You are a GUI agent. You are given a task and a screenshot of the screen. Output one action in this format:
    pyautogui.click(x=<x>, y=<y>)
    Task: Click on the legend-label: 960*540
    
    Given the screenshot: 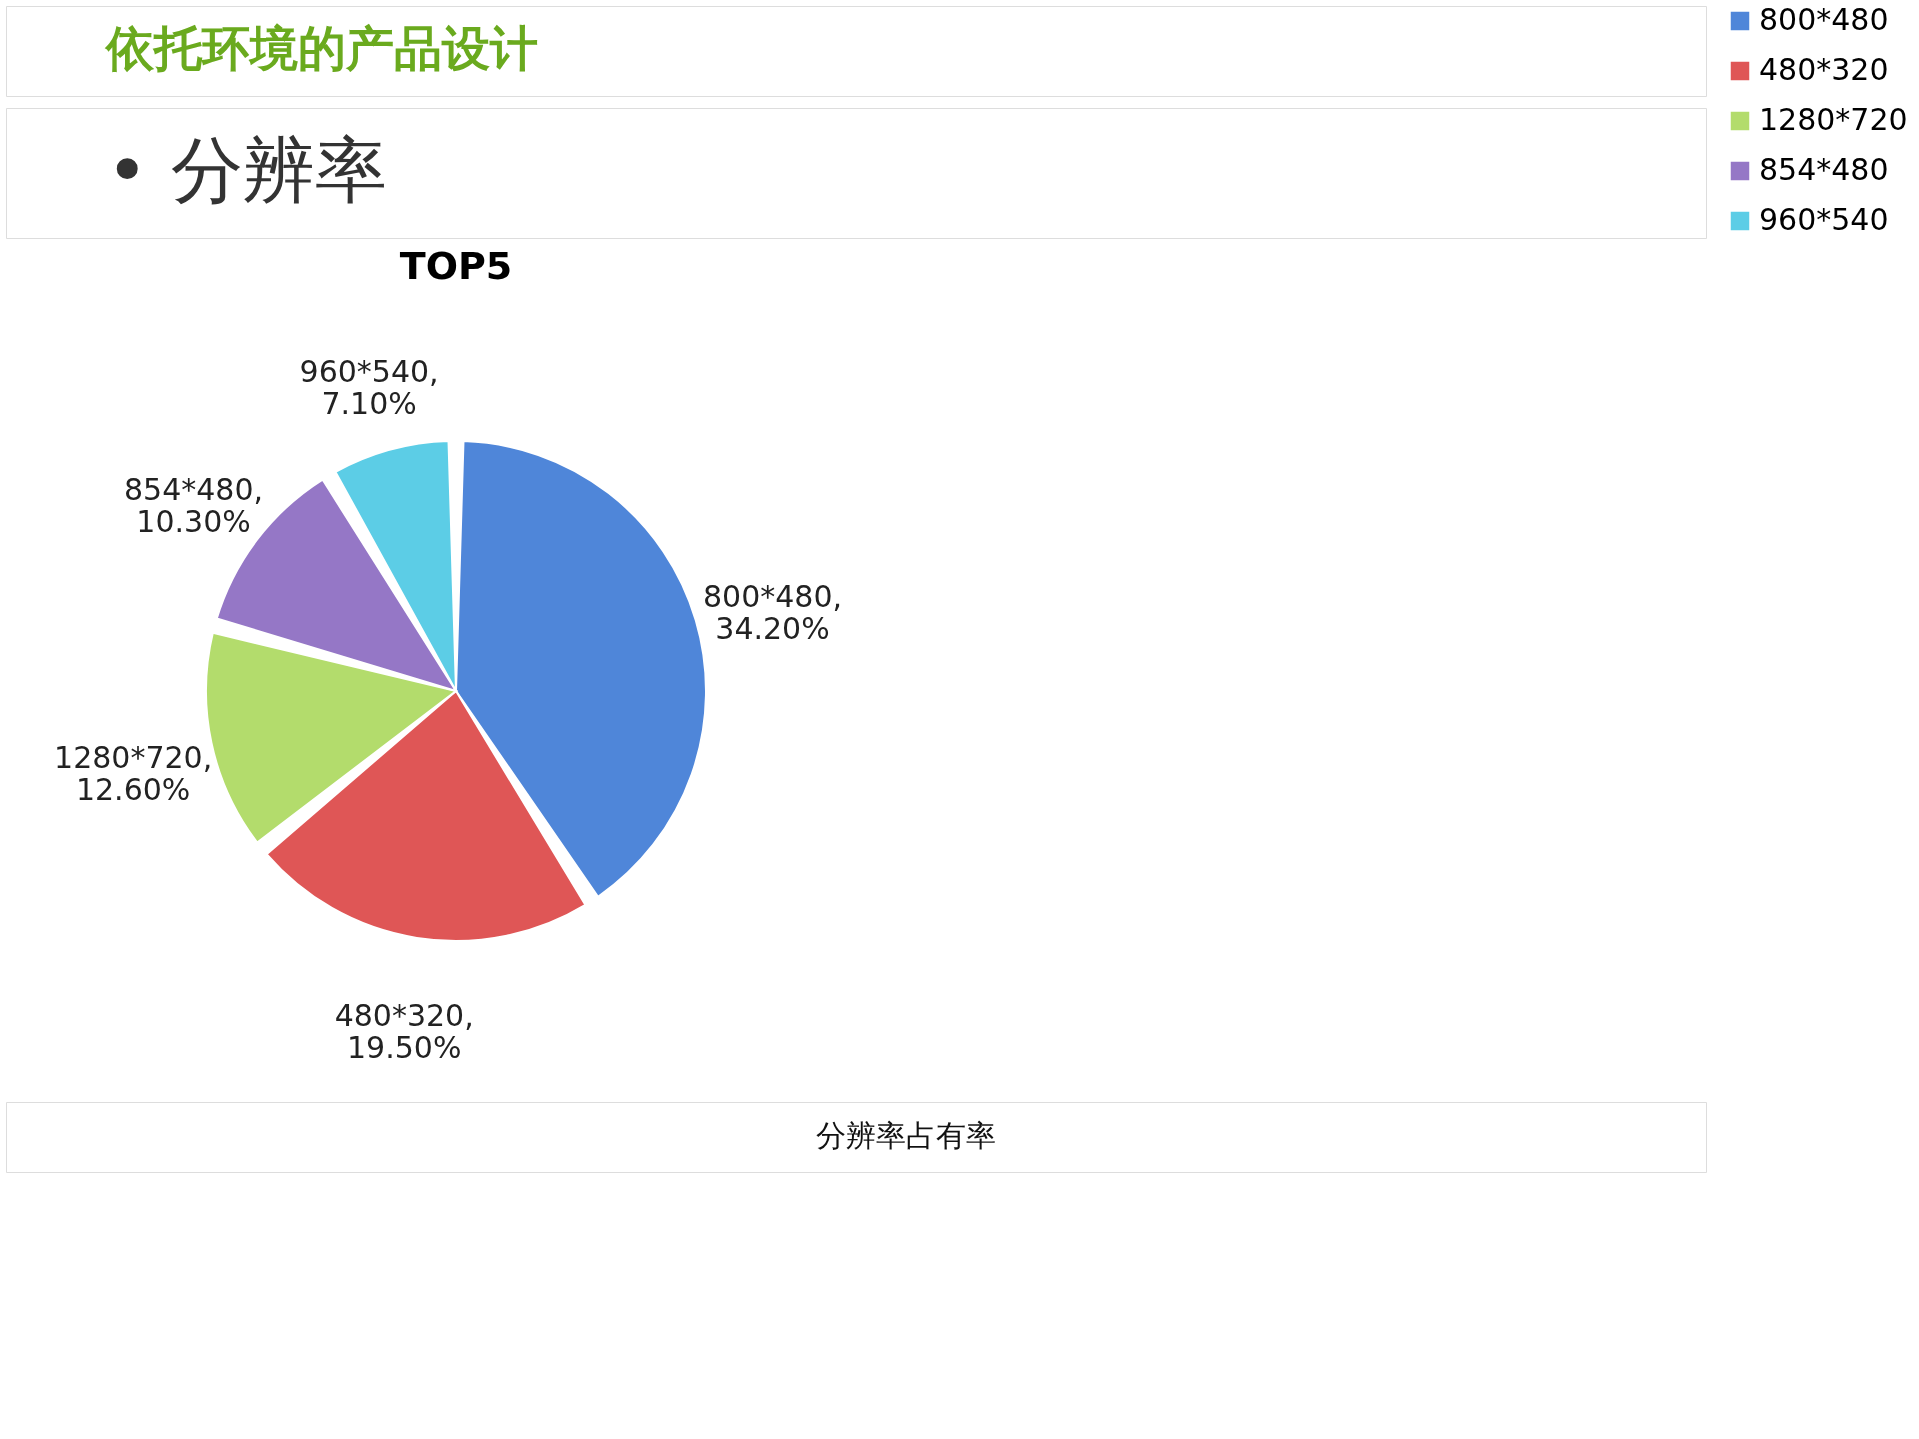 What is the action you would take?
    pyautogui.click(x=1824, y=219)
    